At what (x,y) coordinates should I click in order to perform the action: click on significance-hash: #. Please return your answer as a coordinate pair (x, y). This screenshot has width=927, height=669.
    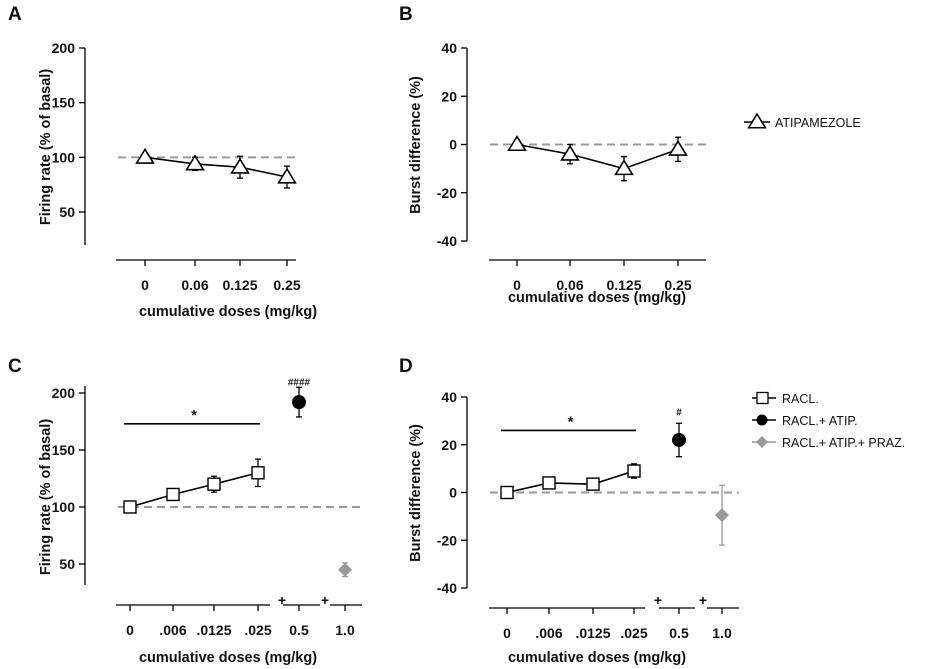
    Looking at the image, I should click on (679, 412).